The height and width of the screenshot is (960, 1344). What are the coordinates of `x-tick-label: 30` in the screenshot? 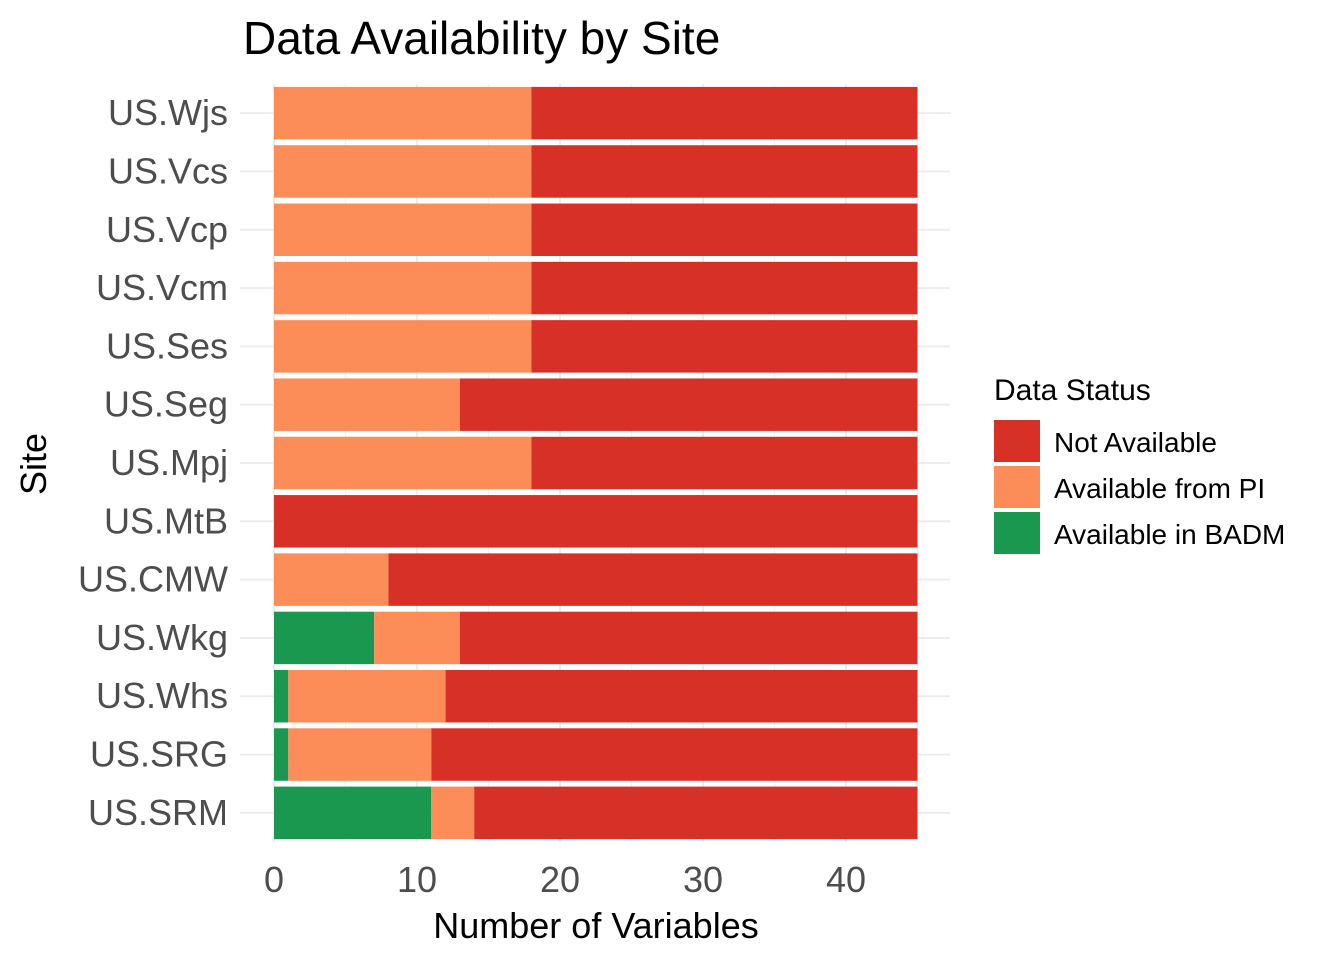 It's located at (703, 879).